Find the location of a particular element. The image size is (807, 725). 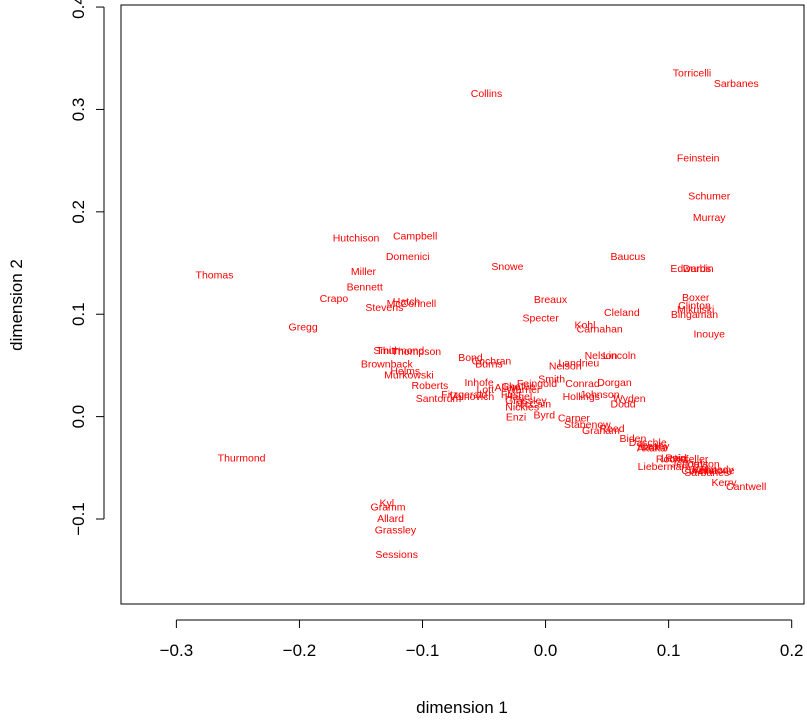

data-point-label: Boxer is located at coordinates (696, 298).